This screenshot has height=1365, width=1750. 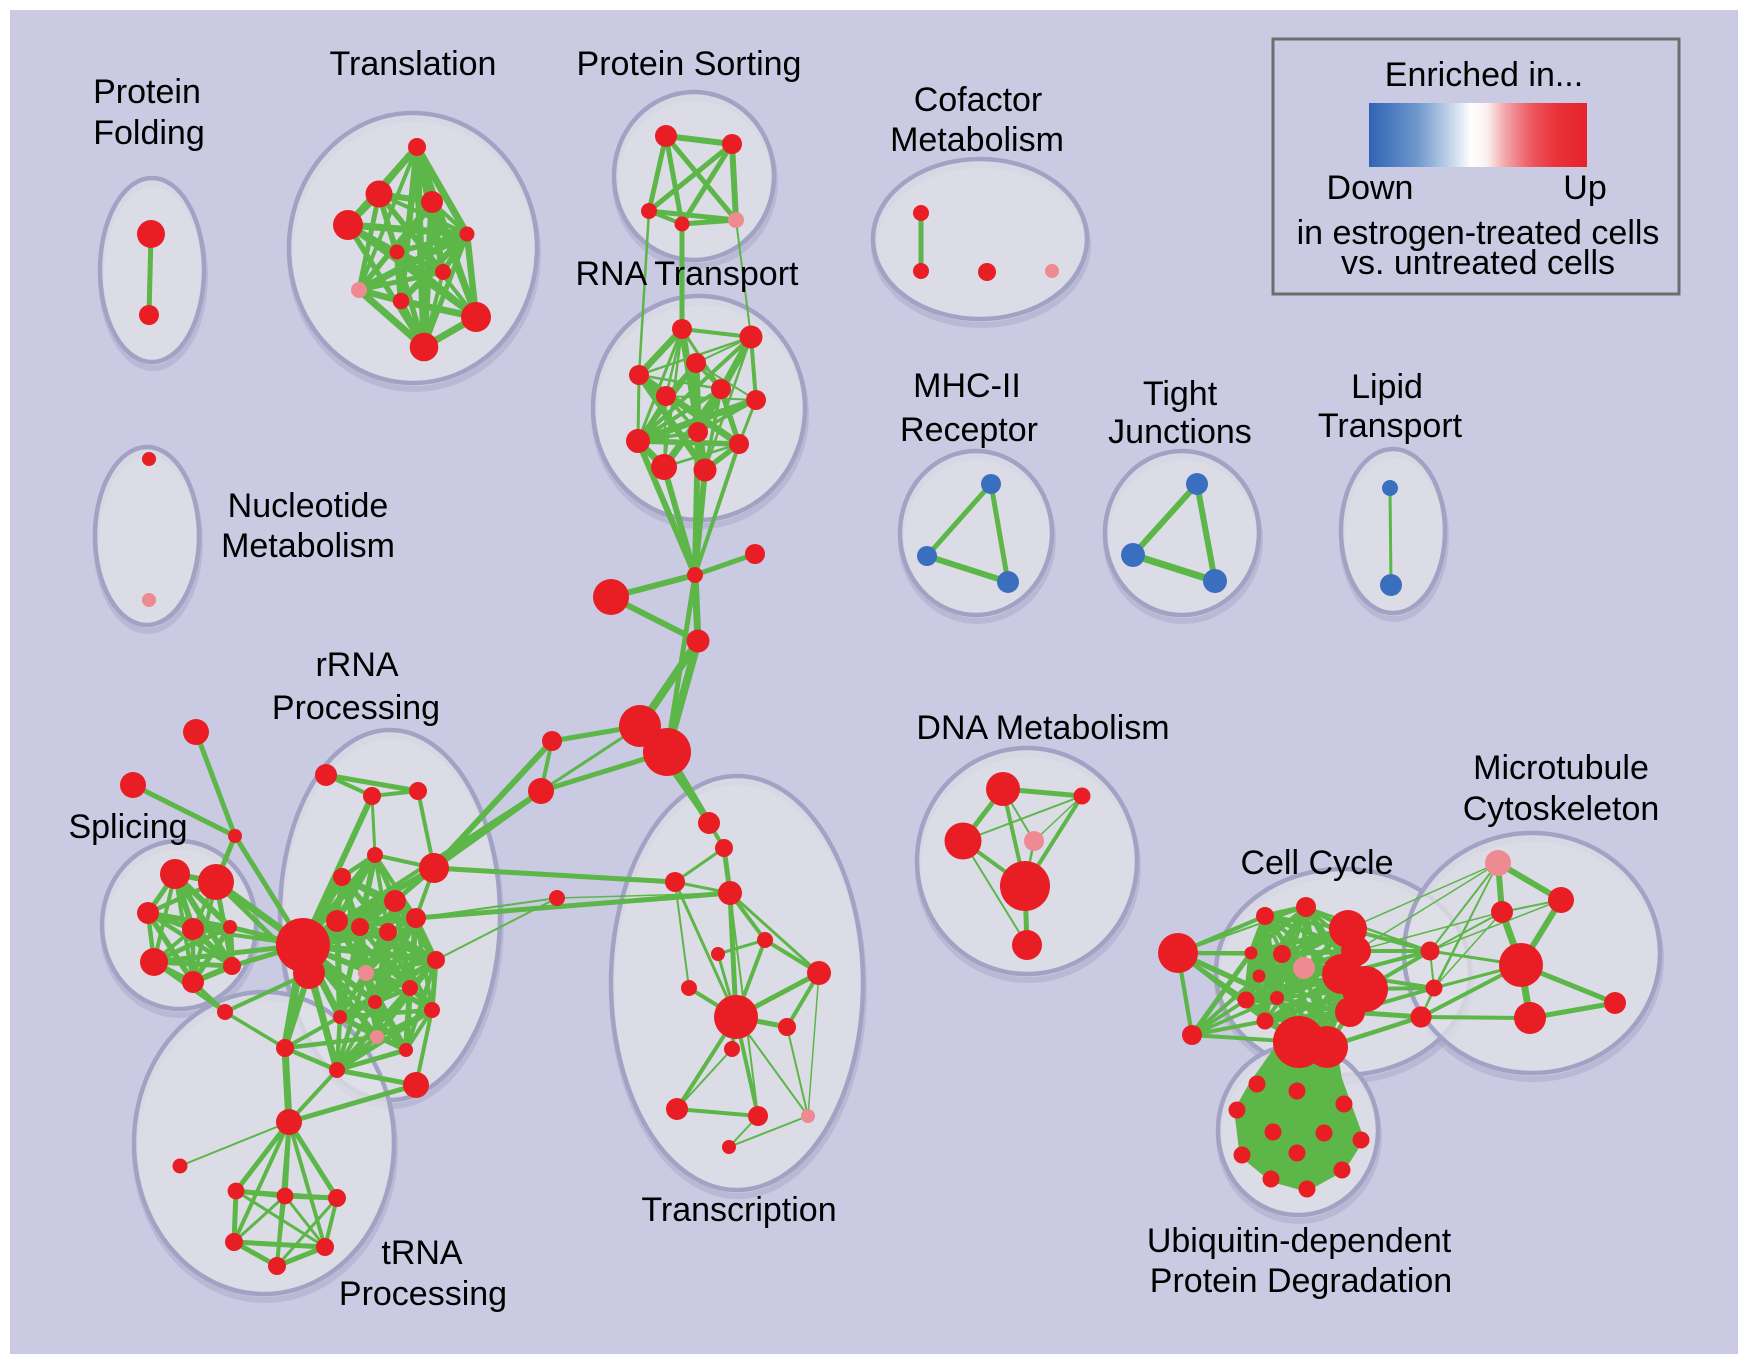 I want to click on svg-text: Tight, so click(x=1180, y=394).